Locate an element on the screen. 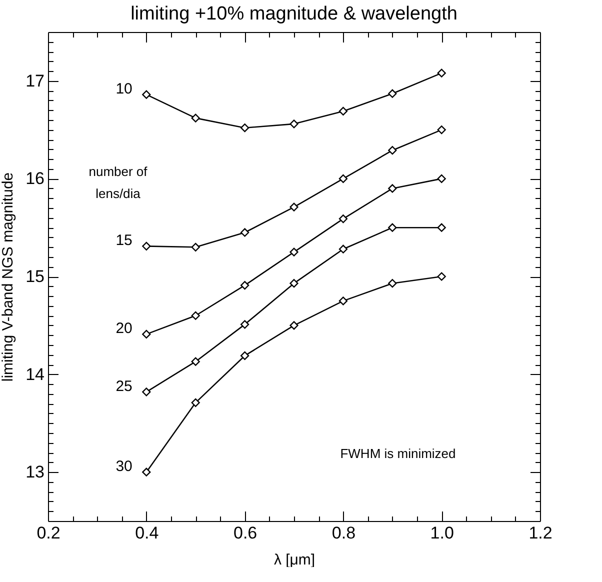 This screenshot has height=582, width=602. x-tick-label: 1.2 is located at coordinates (540, 533).